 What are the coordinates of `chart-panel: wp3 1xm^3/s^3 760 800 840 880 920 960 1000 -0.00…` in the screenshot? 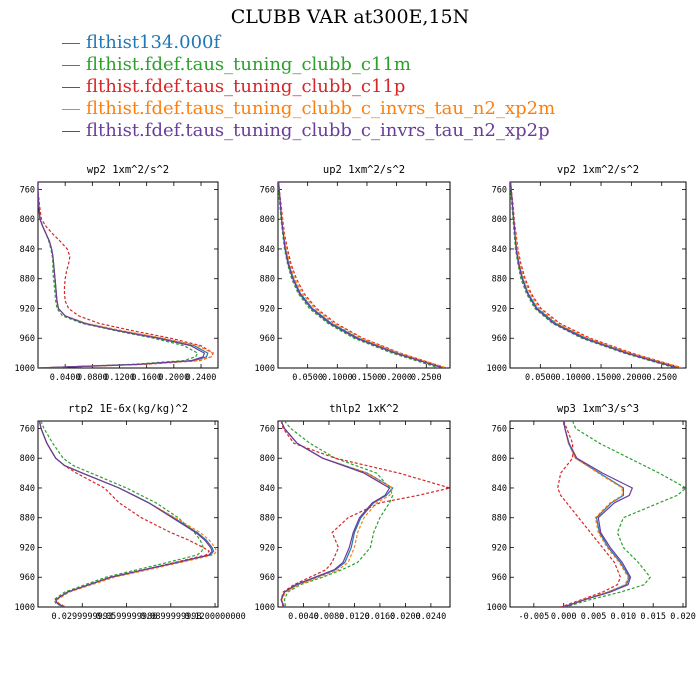 It's located at (591, 512).